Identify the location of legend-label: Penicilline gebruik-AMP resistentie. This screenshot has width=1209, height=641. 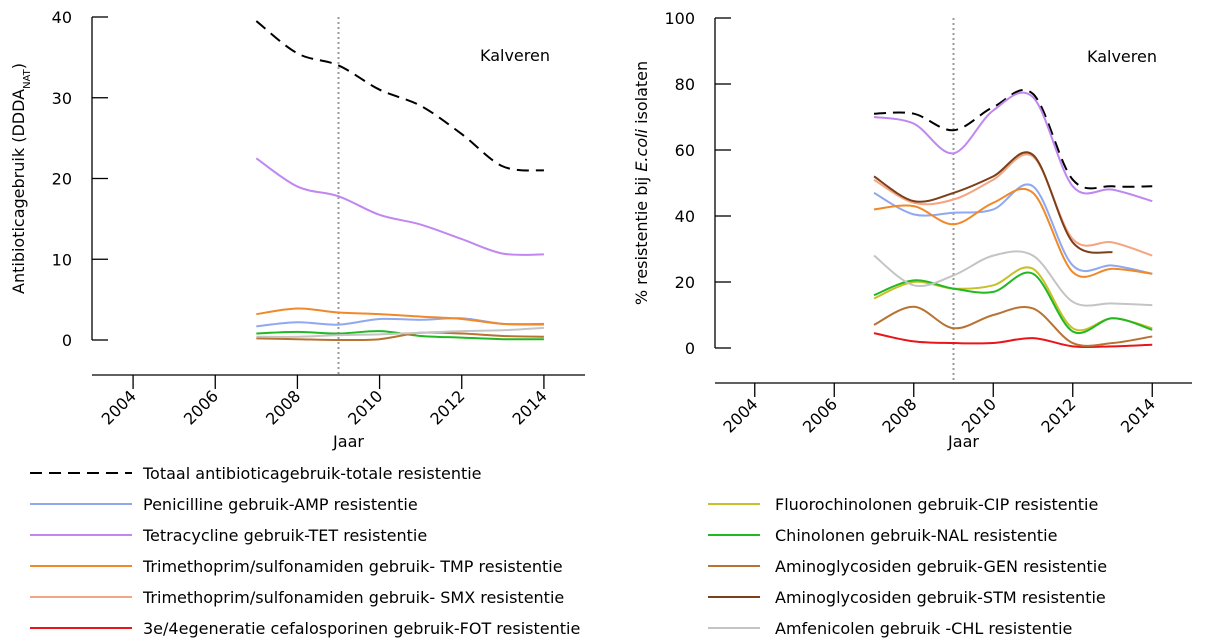
(280, 504).